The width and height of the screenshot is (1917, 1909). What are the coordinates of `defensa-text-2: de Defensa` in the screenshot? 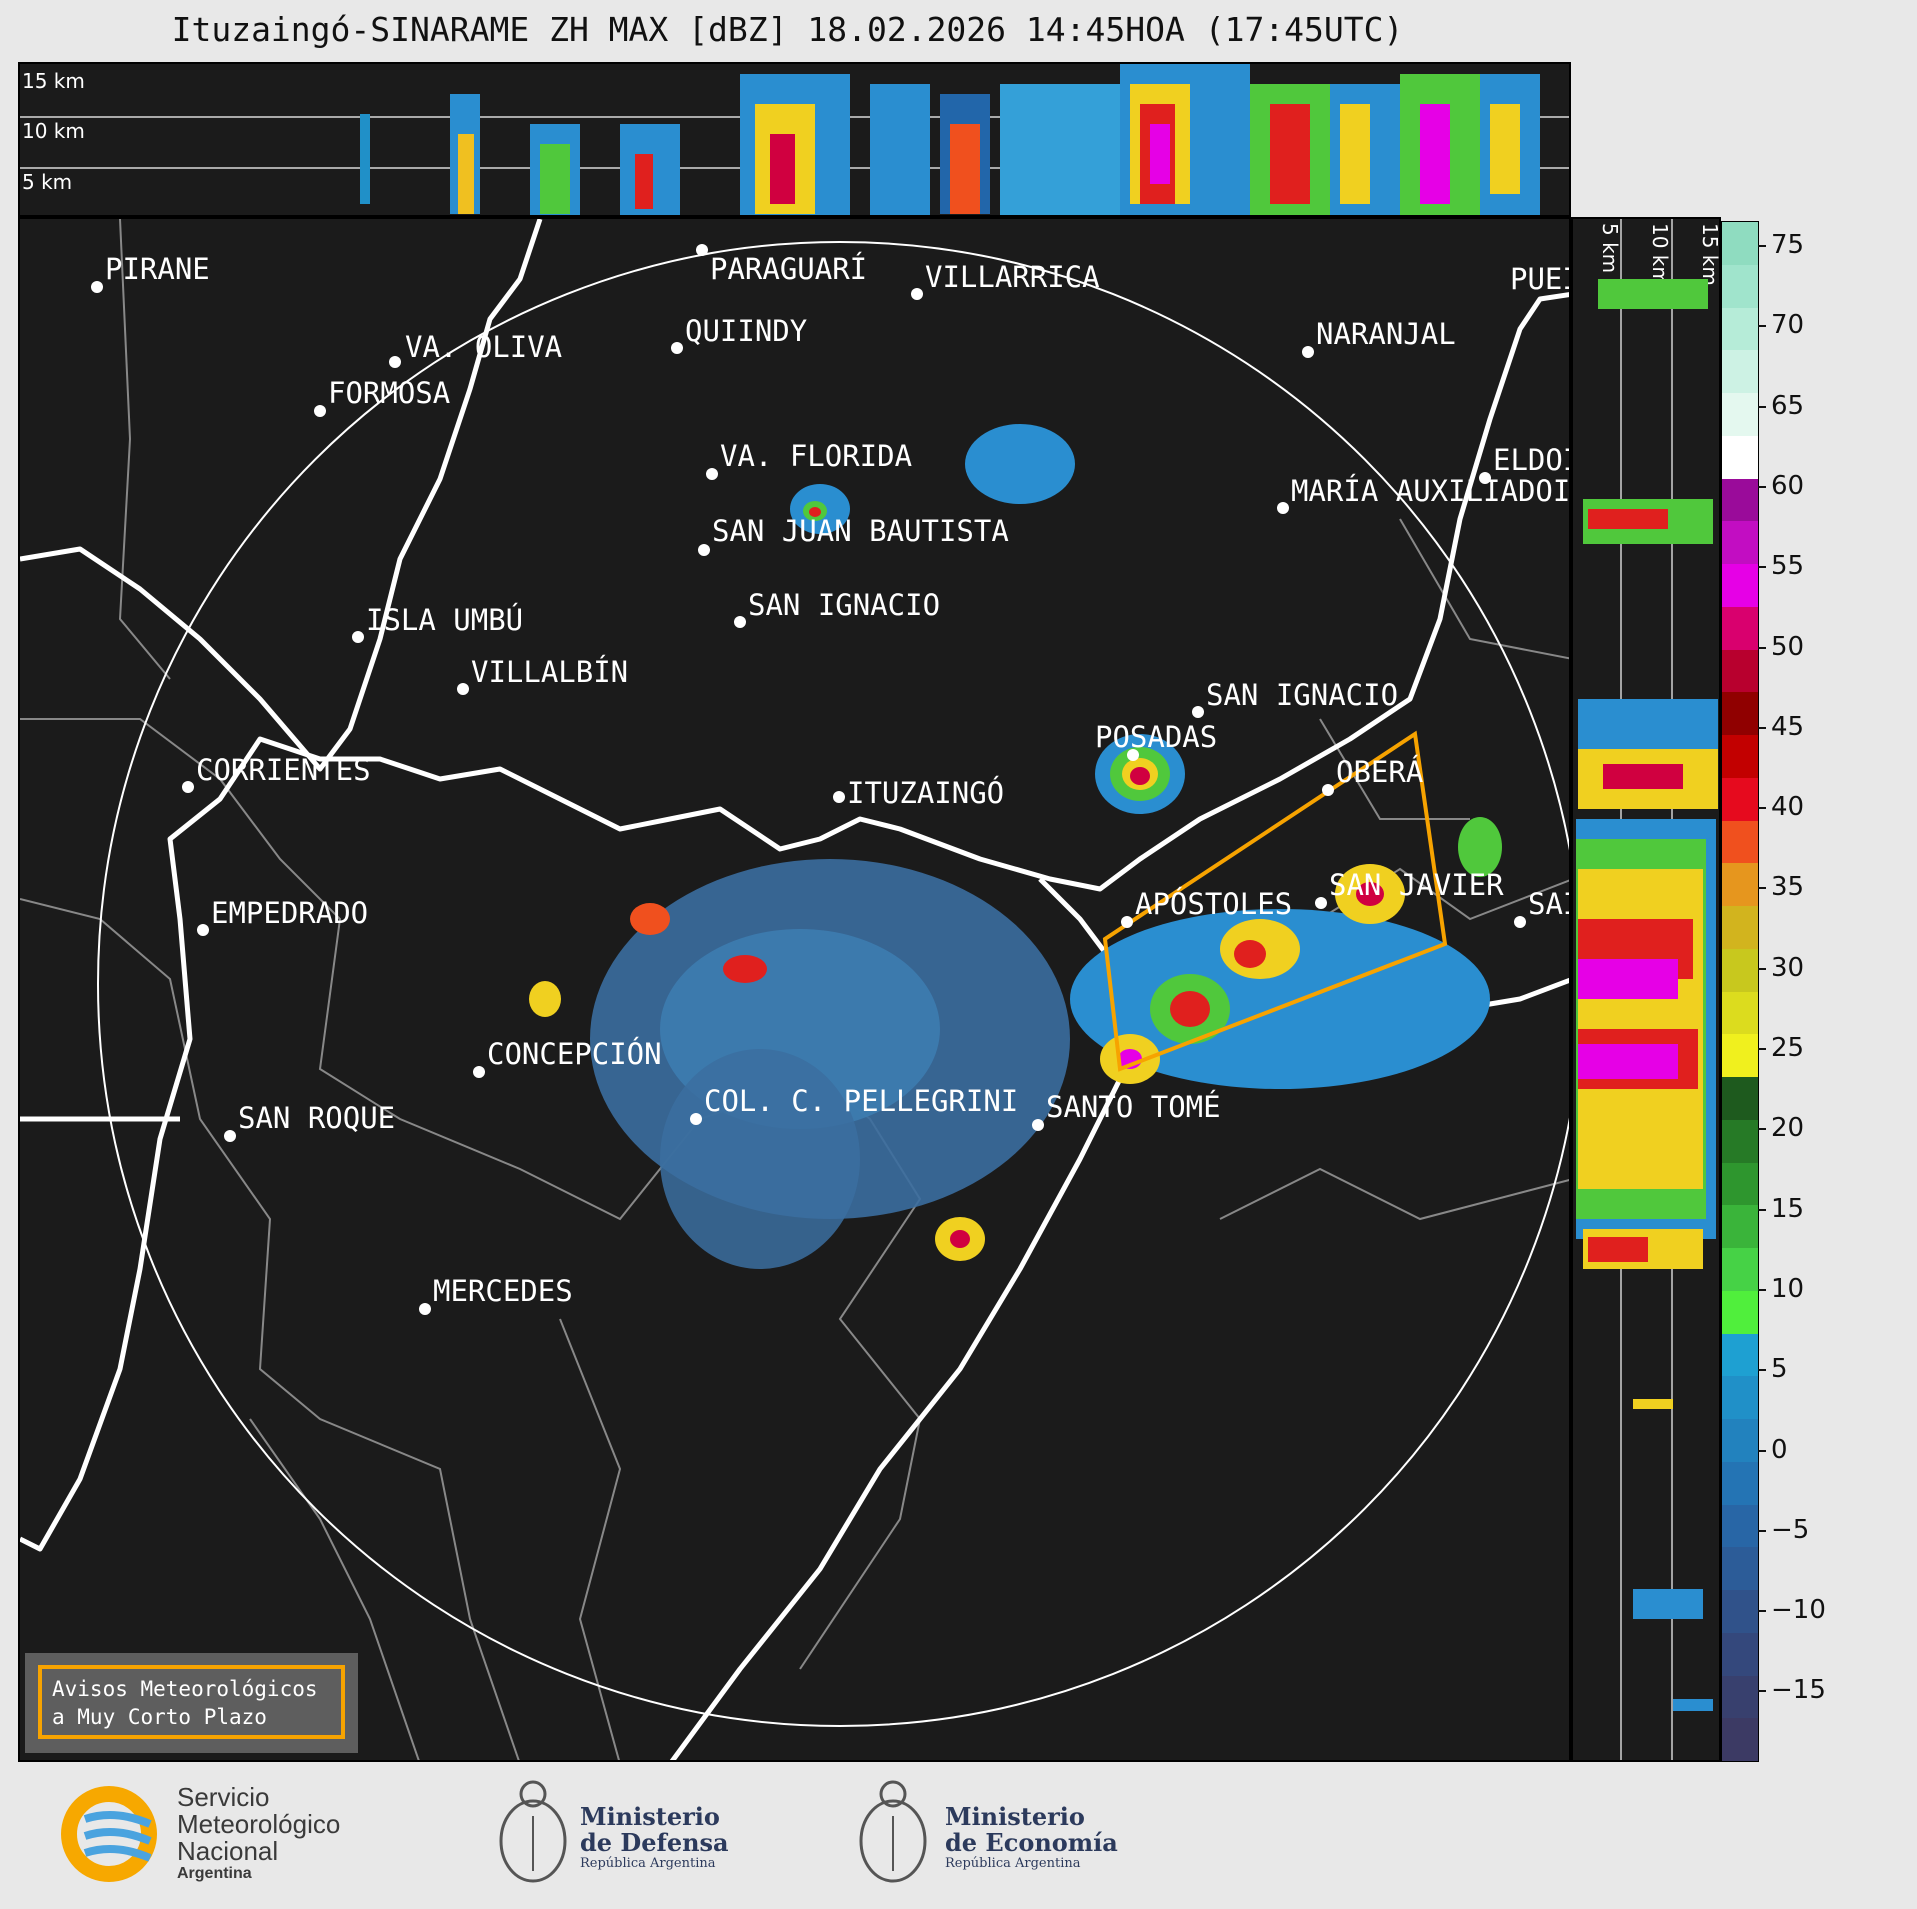 It's located at (654, 1842).